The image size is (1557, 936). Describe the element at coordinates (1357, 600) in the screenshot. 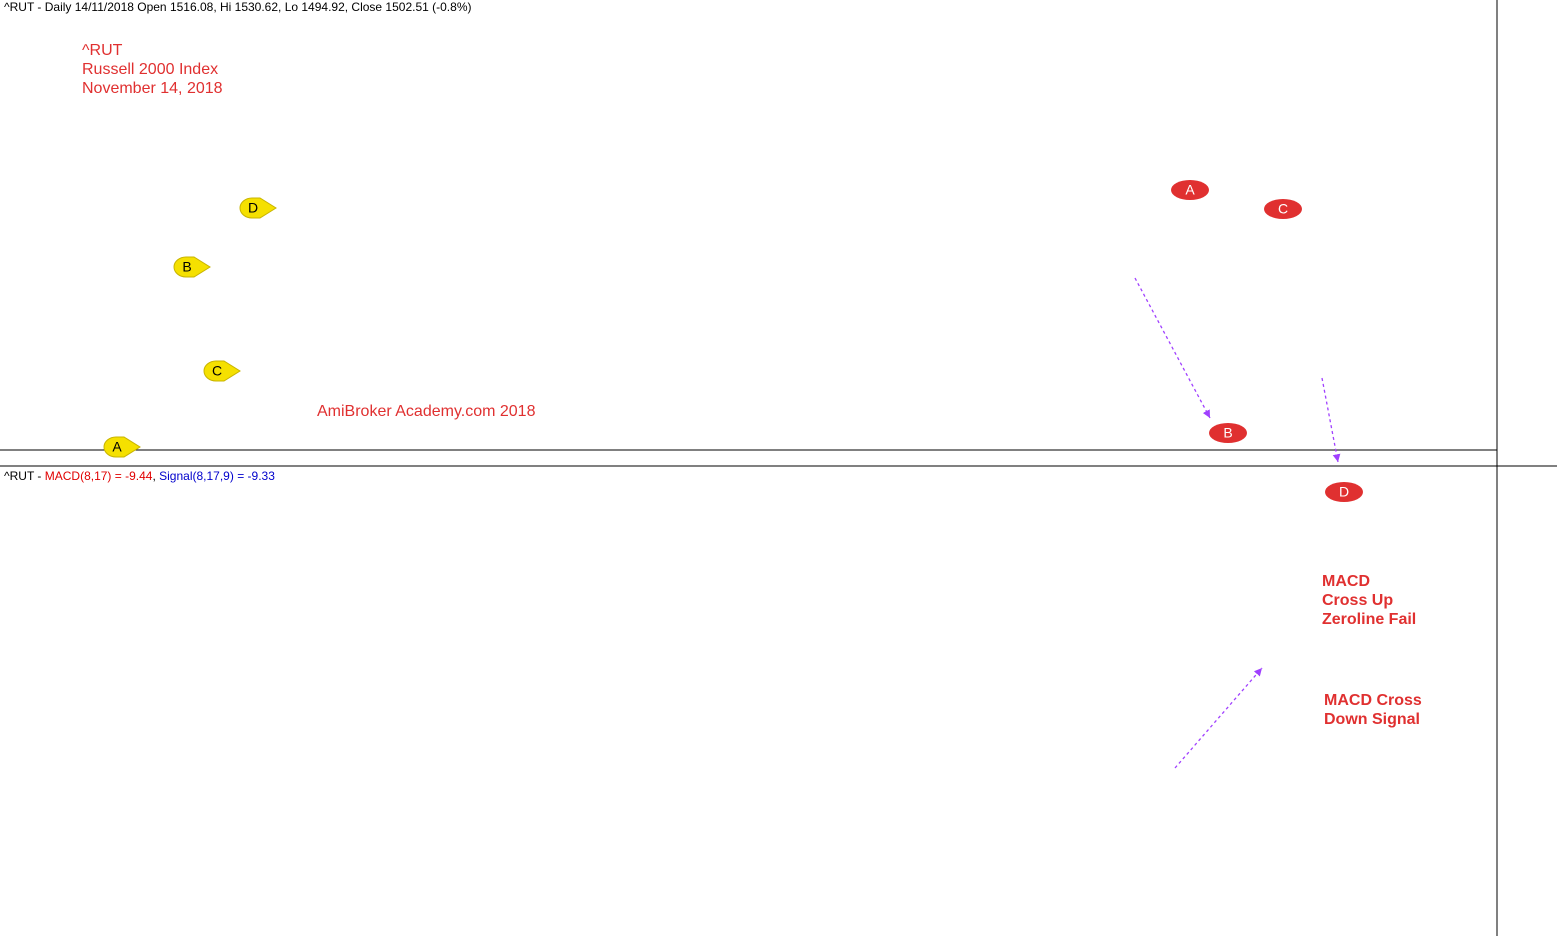

I see `annotation: Cross Up` at that location.